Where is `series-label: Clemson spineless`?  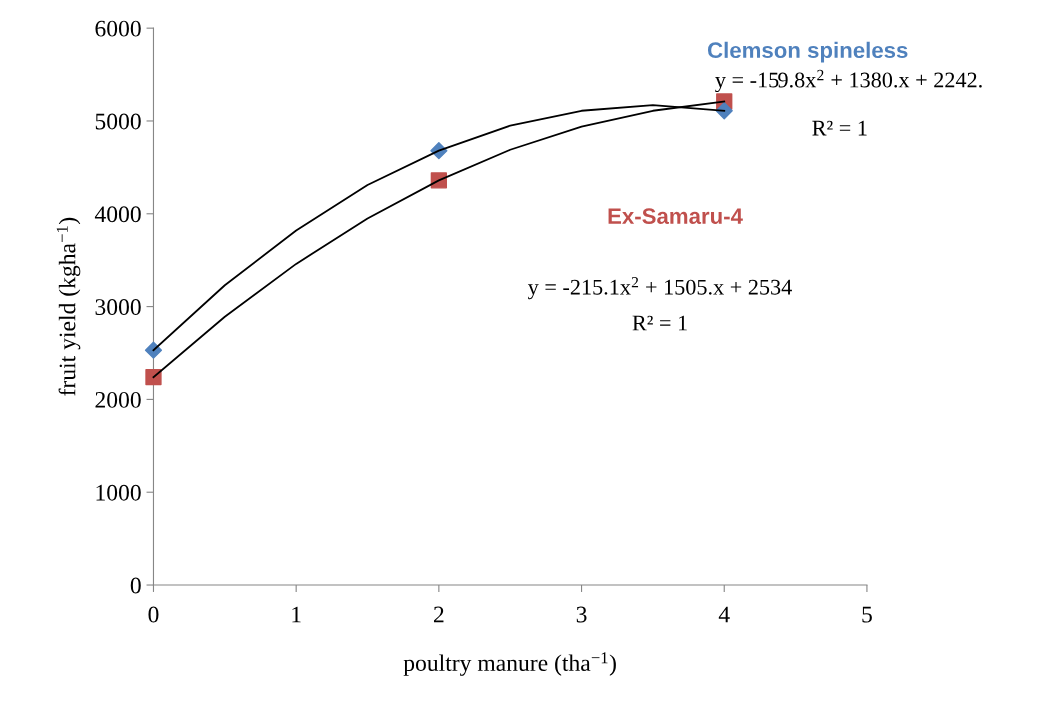 series-label: Clemson spineless is located at coordinates (807, 52).